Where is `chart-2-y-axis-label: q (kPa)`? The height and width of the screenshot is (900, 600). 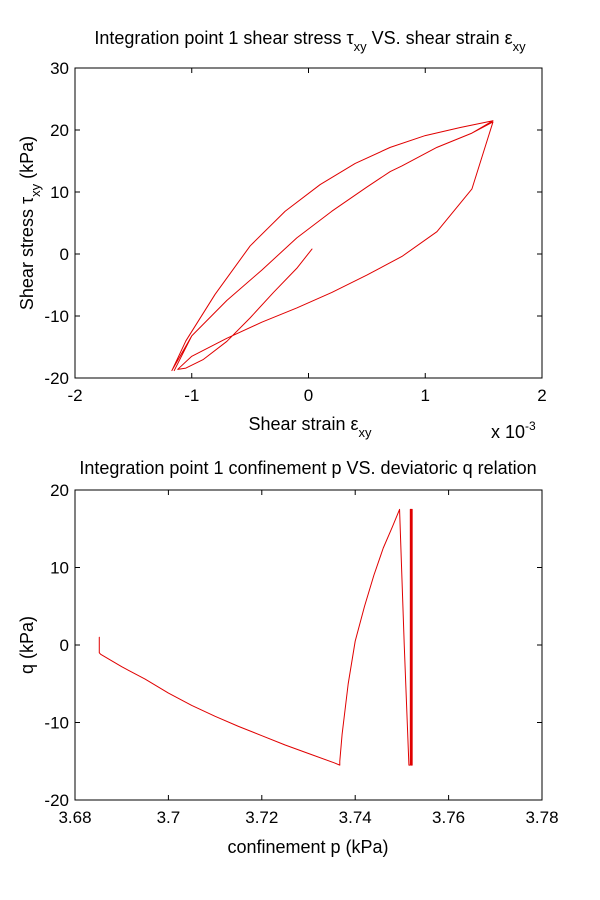
chart-2-y-axis-label: q (kPa) is located at coordinates (27, 645).